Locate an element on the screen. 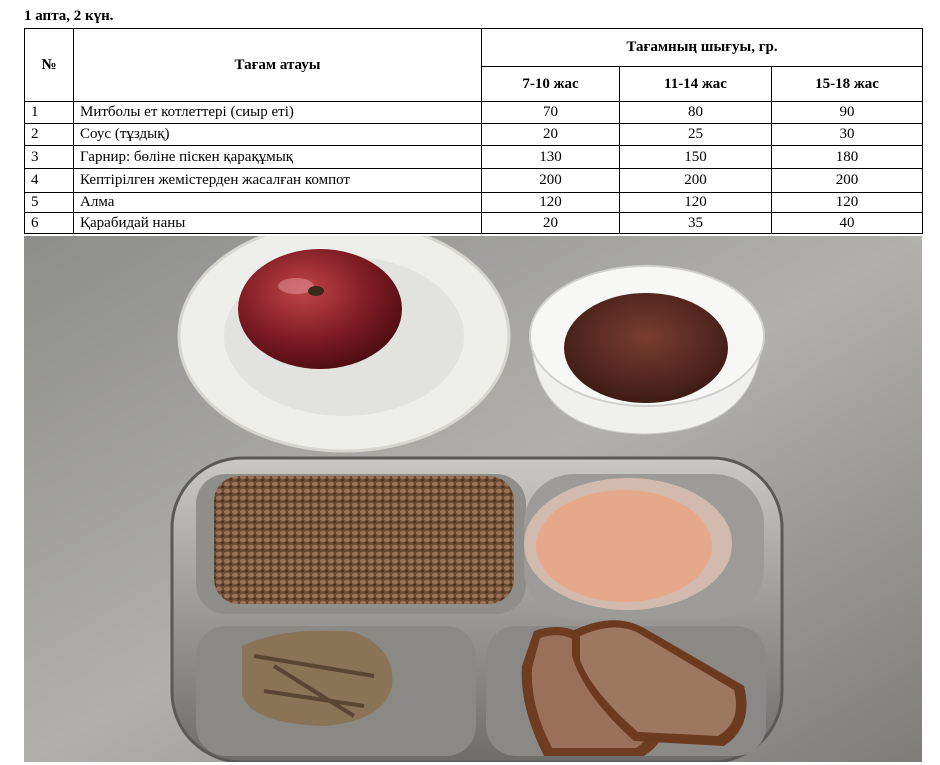  document-title: 1 апта, 2 күн. is located at coordinates (69, 16).